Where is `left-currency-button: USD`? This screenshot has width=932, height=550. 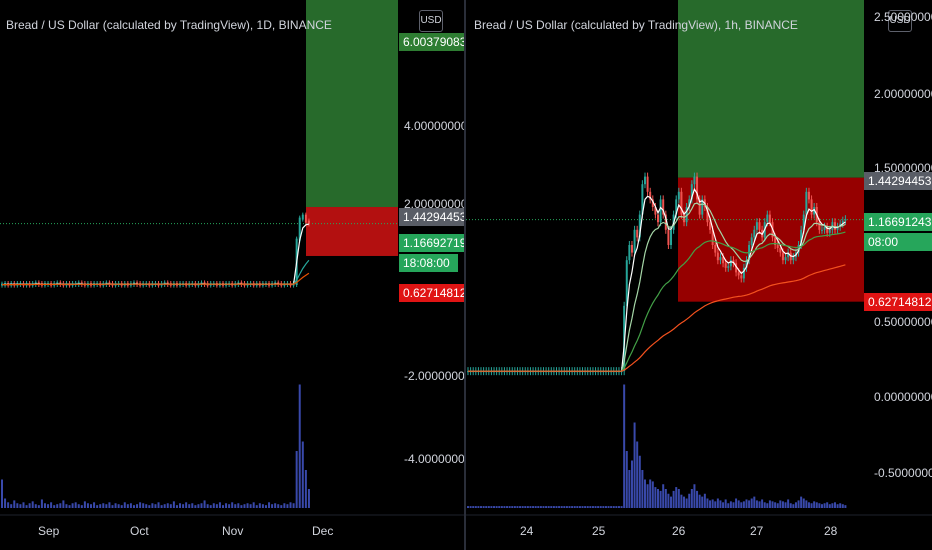
left-currency-button: USD is located at coordinates (431, 21).